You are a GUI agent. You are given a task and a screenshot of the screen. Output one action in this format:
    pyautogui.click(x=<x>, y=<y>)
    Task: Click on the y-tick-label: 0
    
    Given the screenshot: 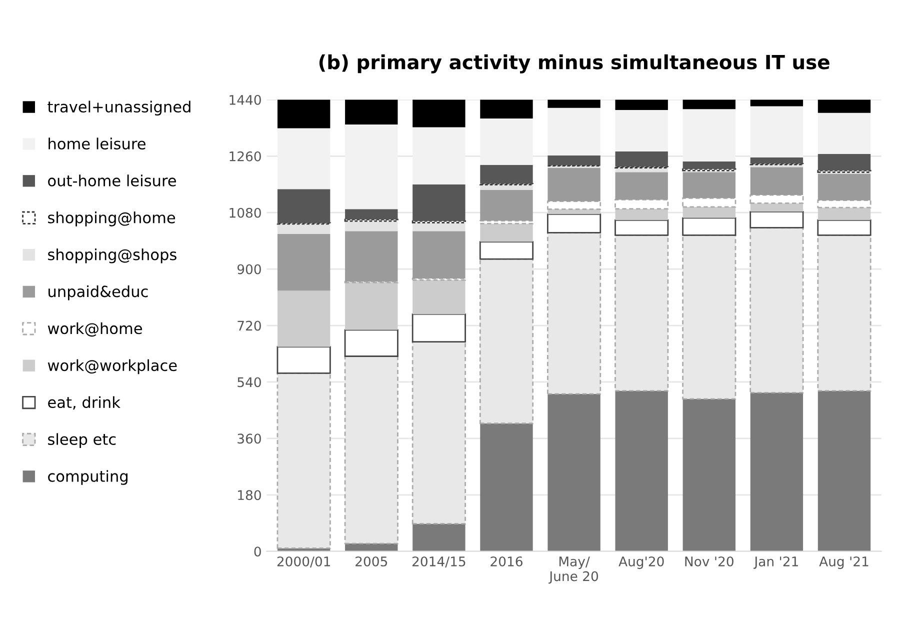 What is the action you would take?
    pyautogui.click(x=257, y=551)
    